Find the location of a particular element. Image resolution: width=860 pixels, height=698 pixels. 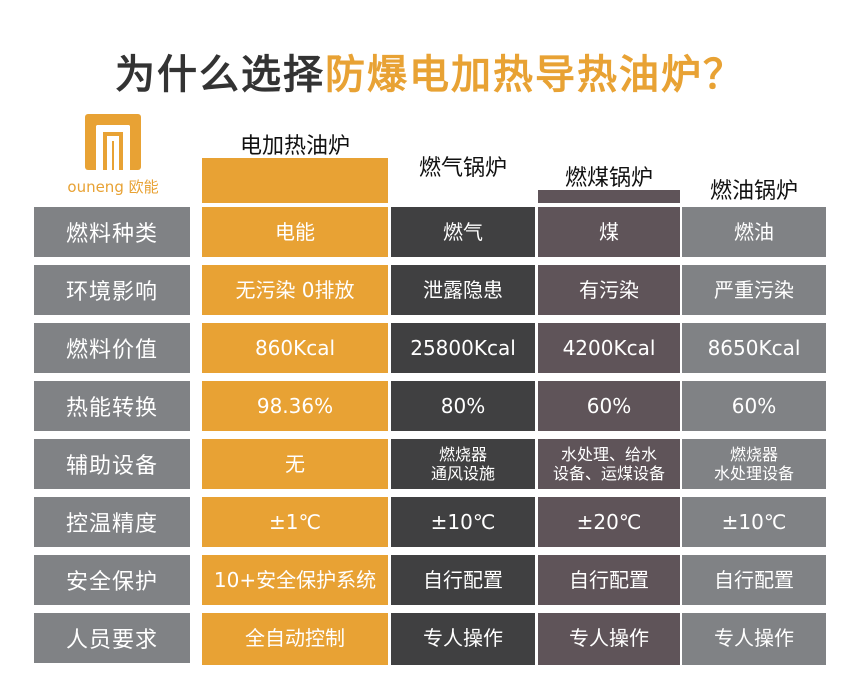

cell-line: 水处理设备 is located at coordinates (753, 473).